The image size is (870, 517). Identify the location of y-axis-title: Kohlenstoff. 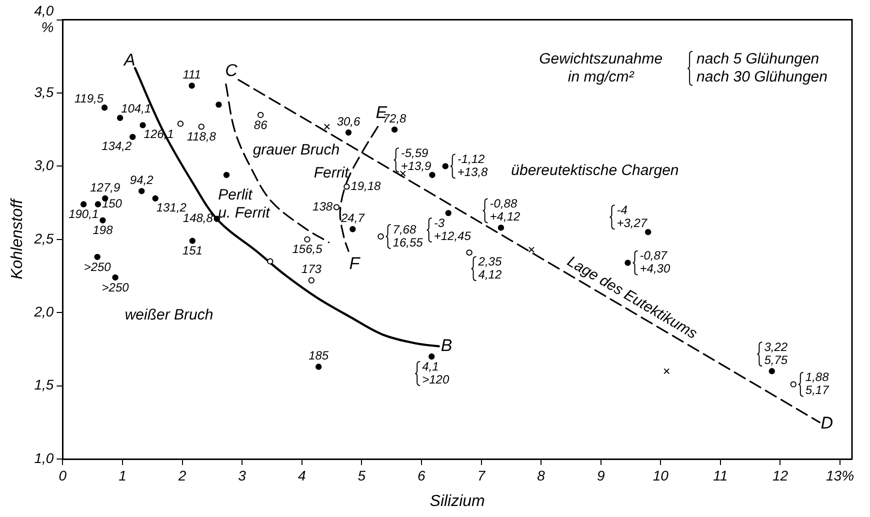
(17, 239).